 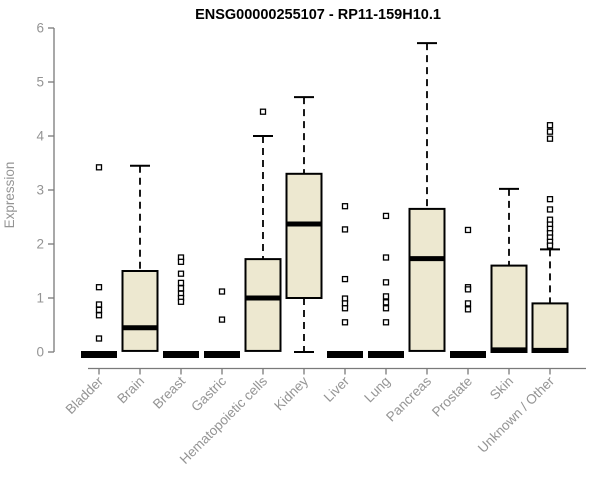 What do you see at coordinates (40, 244) in the screenshot?
I see `y-tick-label: 2` at bounding box center [40, 244].